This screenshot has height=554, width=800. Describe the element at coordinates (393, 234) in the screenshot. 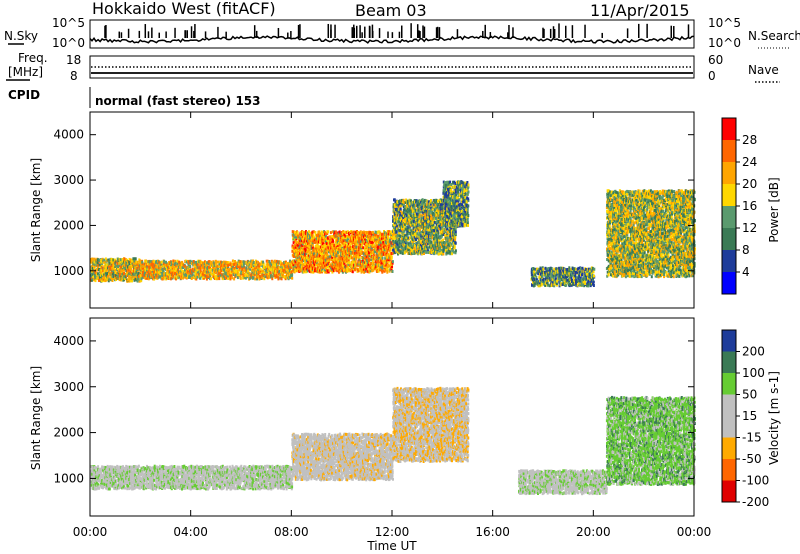

I see `power-heatmap` at that location.